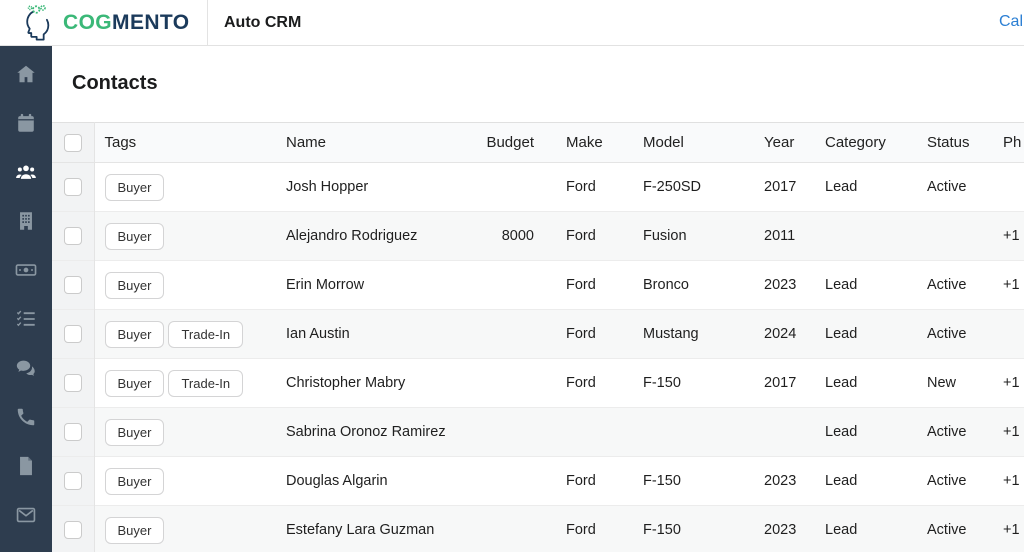 The width and height of the screenshot is (1024, 552). What do you see at coordinates (1010, 21) in the screenshot?
I see `calendar-link: Cal` at bounding box center [1010, 21].